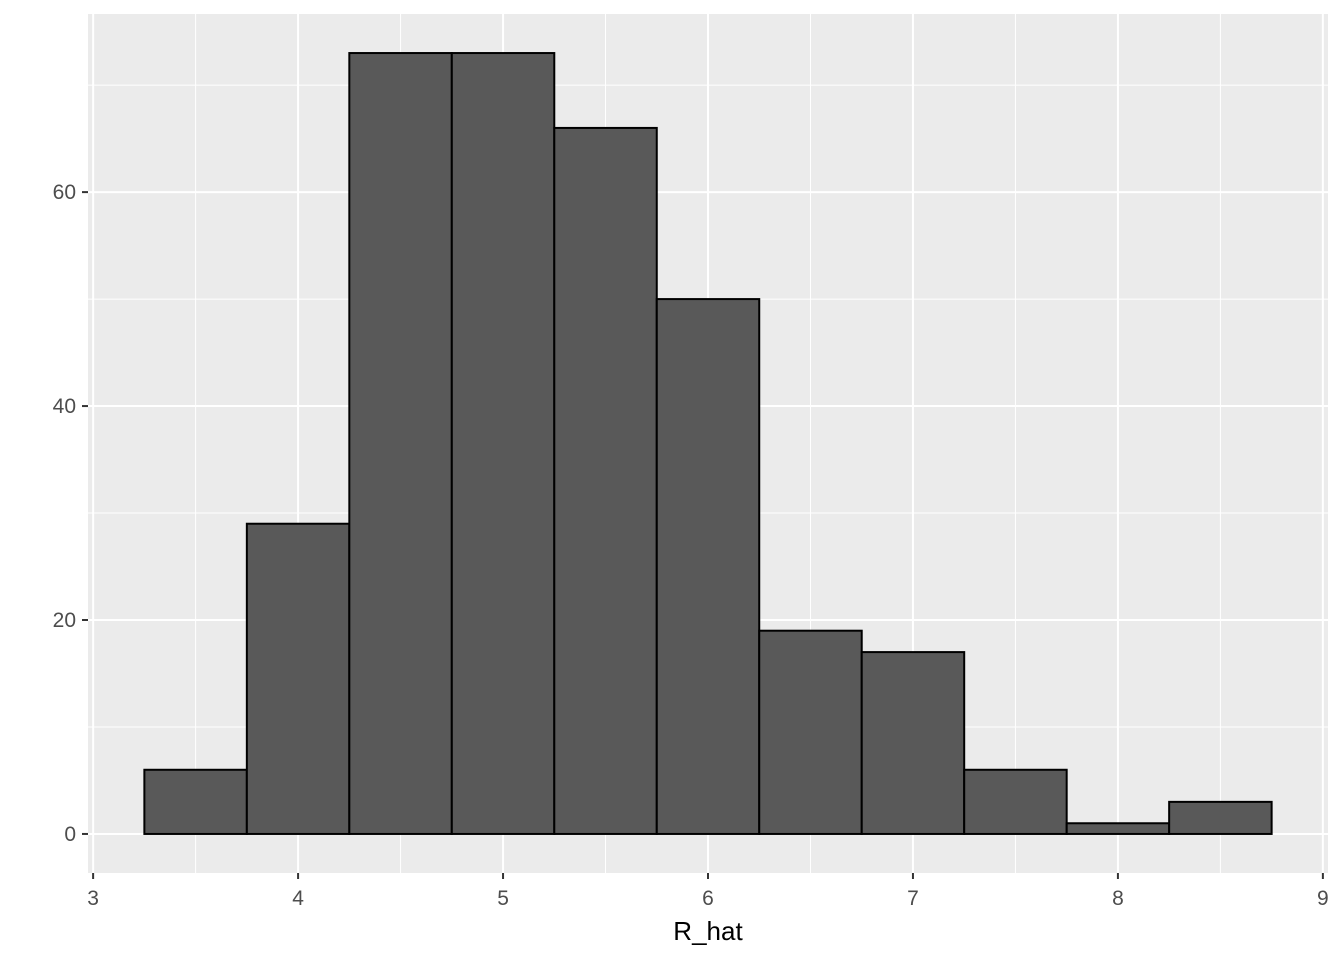  What do you see at coordinates (1118, 898) in the screenshot?
I see `x-tick-label: 8` at bounding box center [1118, 898].